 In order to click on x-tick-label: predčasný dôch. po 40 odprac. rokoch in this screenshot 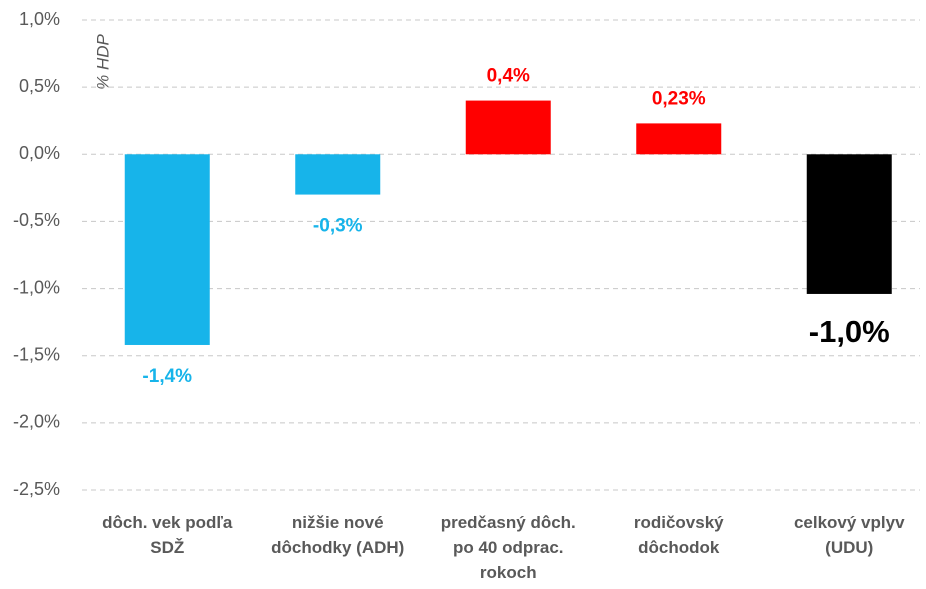, I will do `click(508, 547)`.